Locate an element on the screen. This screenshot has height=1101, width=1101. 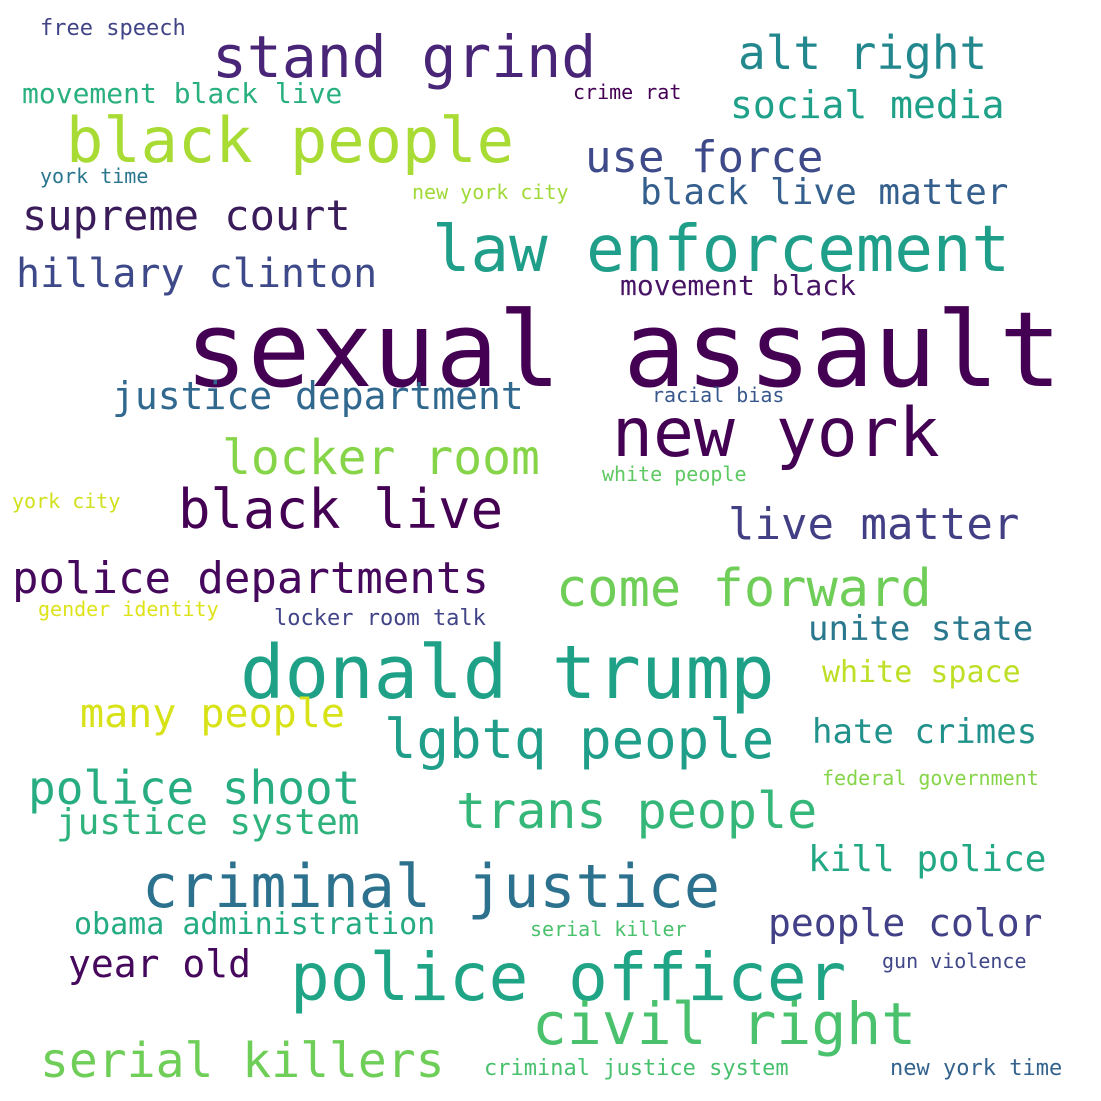
word-criminal-justice: criminal justice is located at coordinates (431, 887).